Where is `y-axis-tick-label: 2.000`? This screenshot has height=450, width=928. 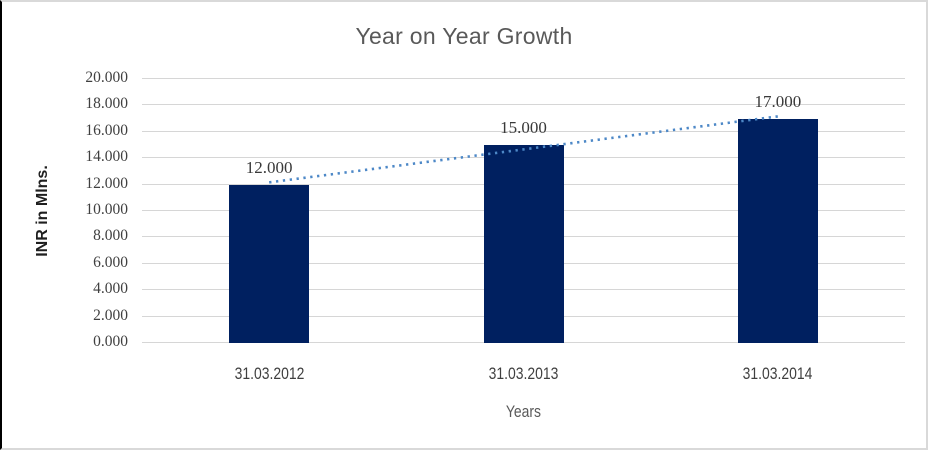 y-axis-tick-label: 2.000 is located at coordinates (110, 315).